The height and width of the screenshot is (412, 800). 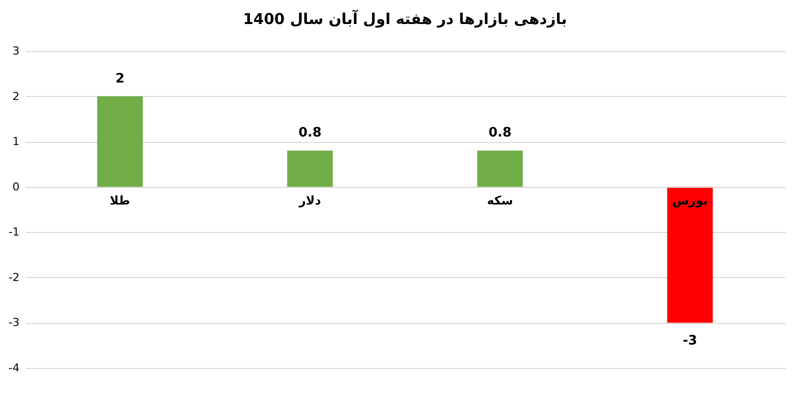 I want to click on data-label: 2, so click(x=120, y=78).